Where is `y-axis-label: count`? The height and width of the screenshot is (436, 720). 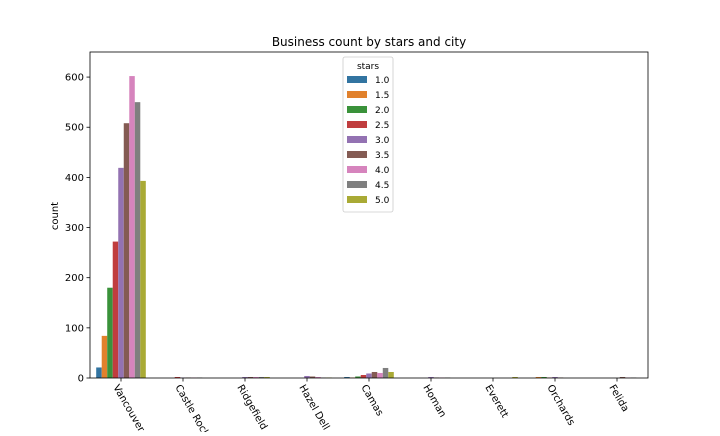
y-axis-label: count is located at coordinates (55, 216).